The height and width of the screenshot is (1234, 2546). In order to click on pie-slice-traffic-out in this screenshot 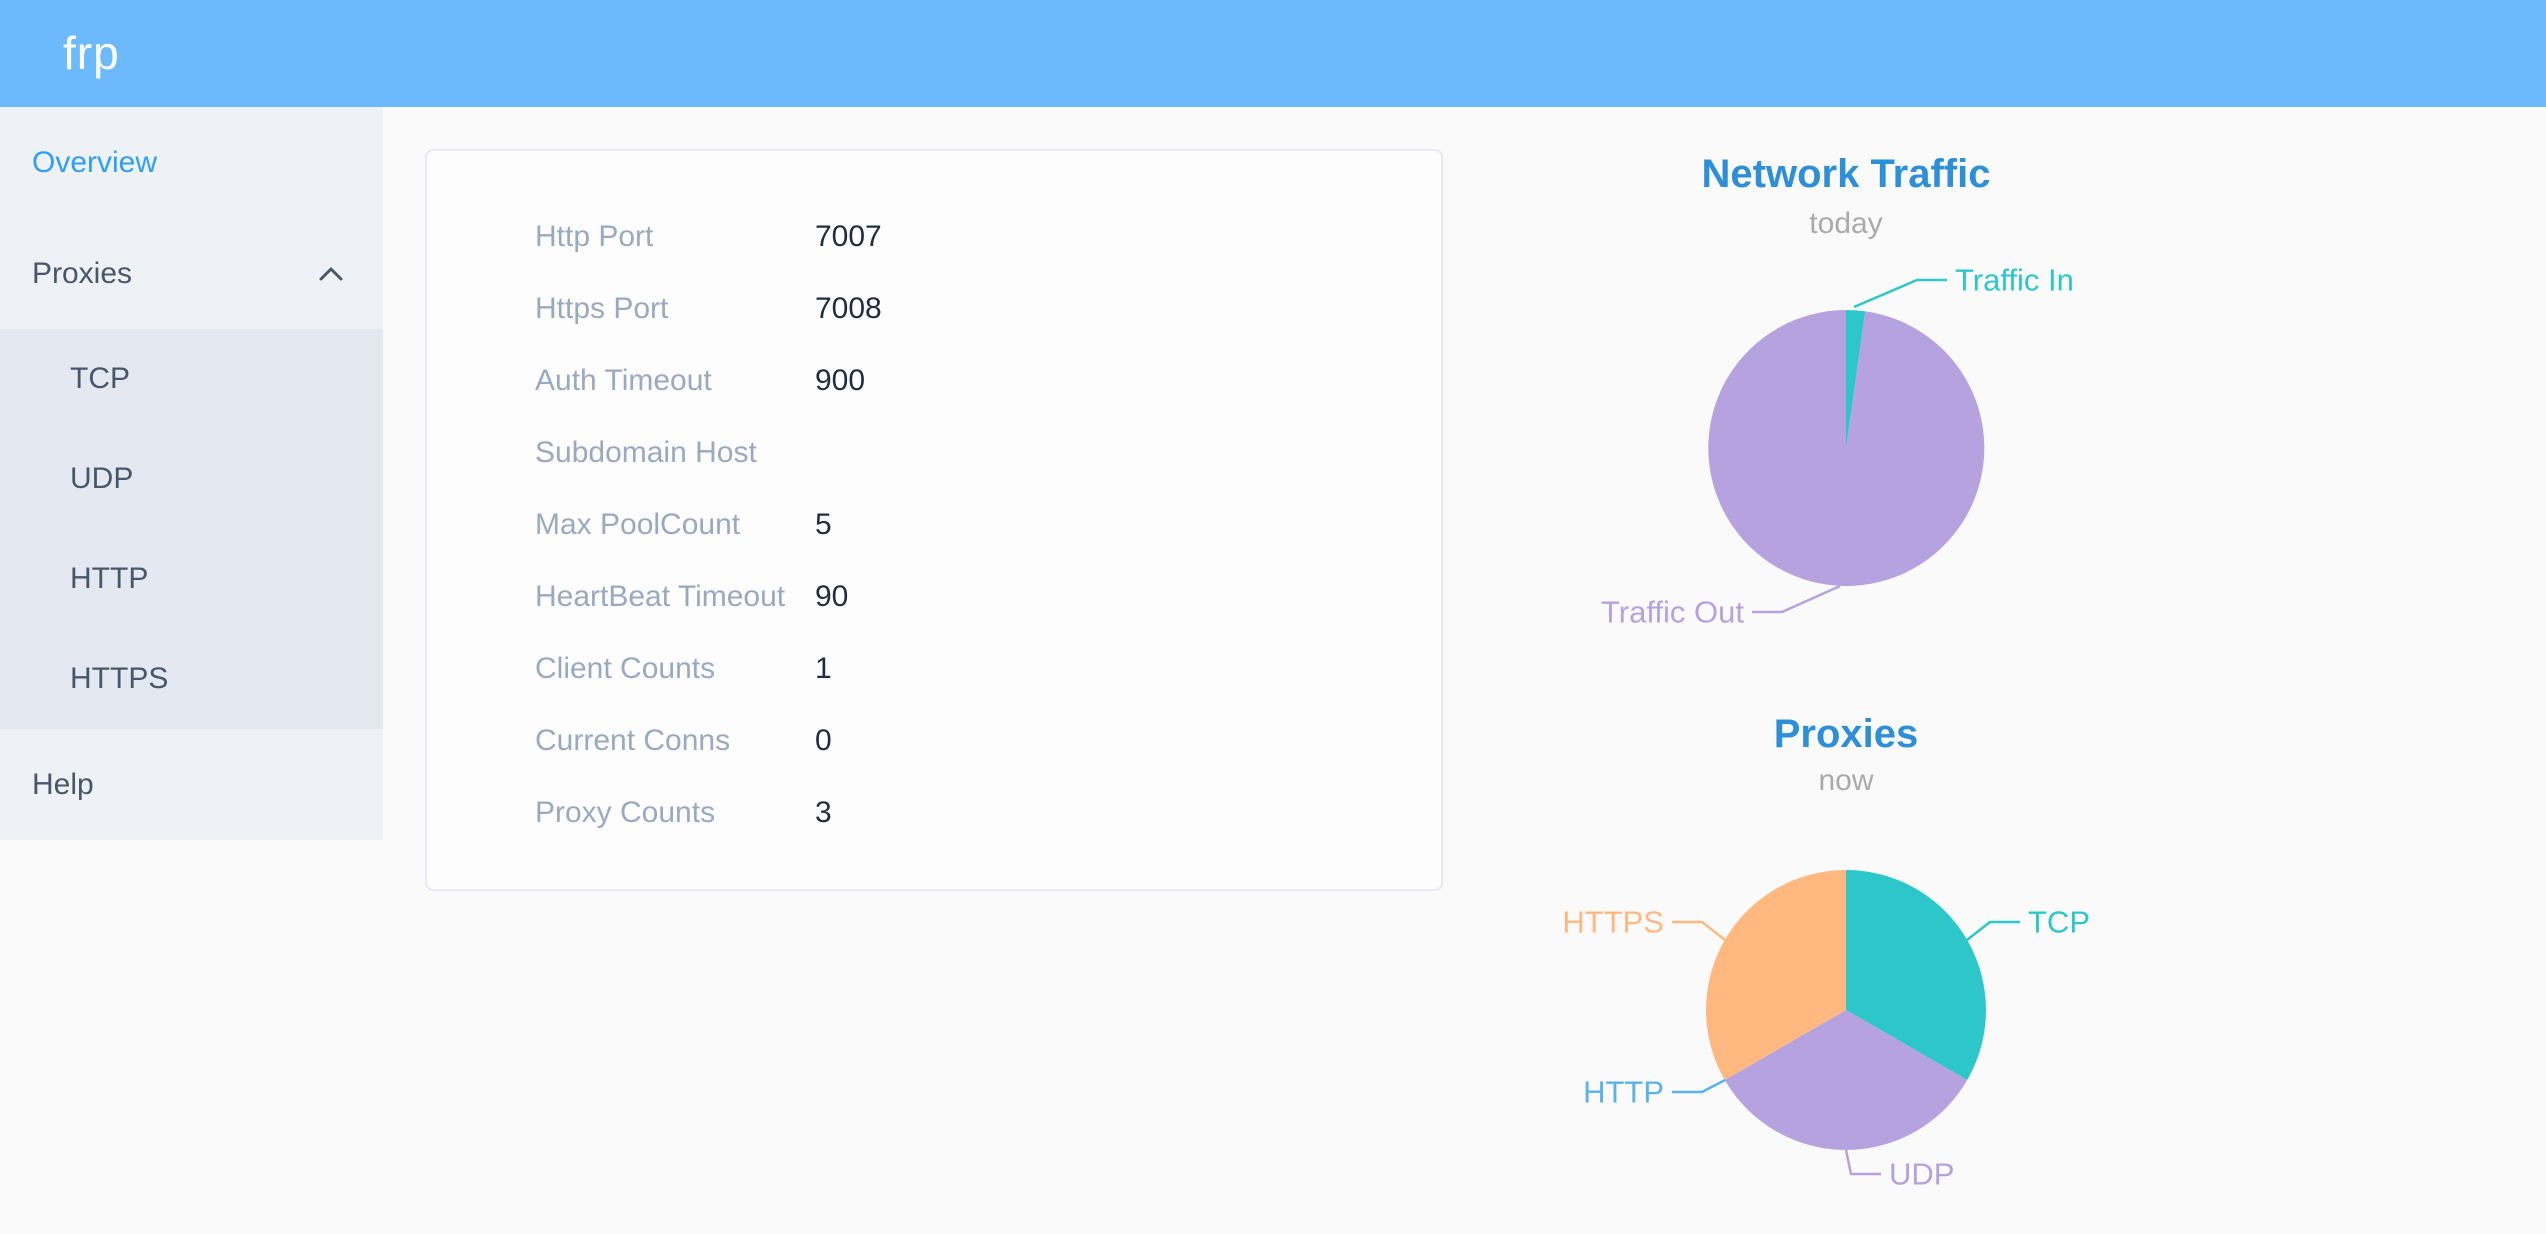, I will do `click(1846, 448)`.